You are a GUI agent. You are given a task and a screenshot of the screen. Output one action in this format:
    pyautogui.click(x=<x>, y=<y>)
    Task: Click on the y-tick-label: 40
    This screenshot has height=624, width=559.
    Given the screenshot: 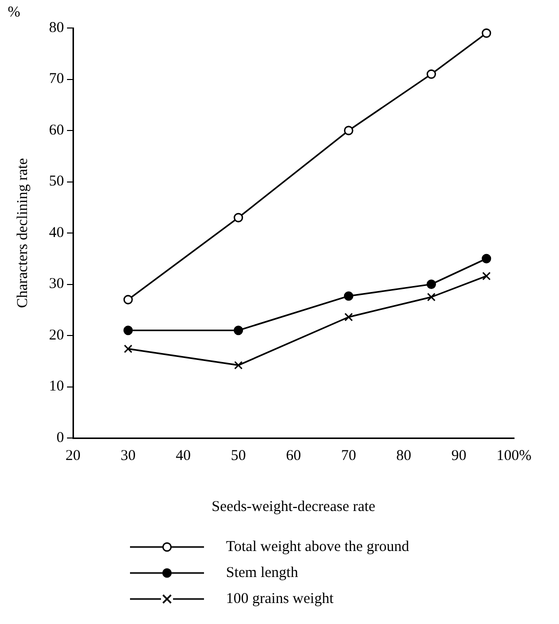 What is the action you would take?
    pyautogui.click(x=56, y=232)
    